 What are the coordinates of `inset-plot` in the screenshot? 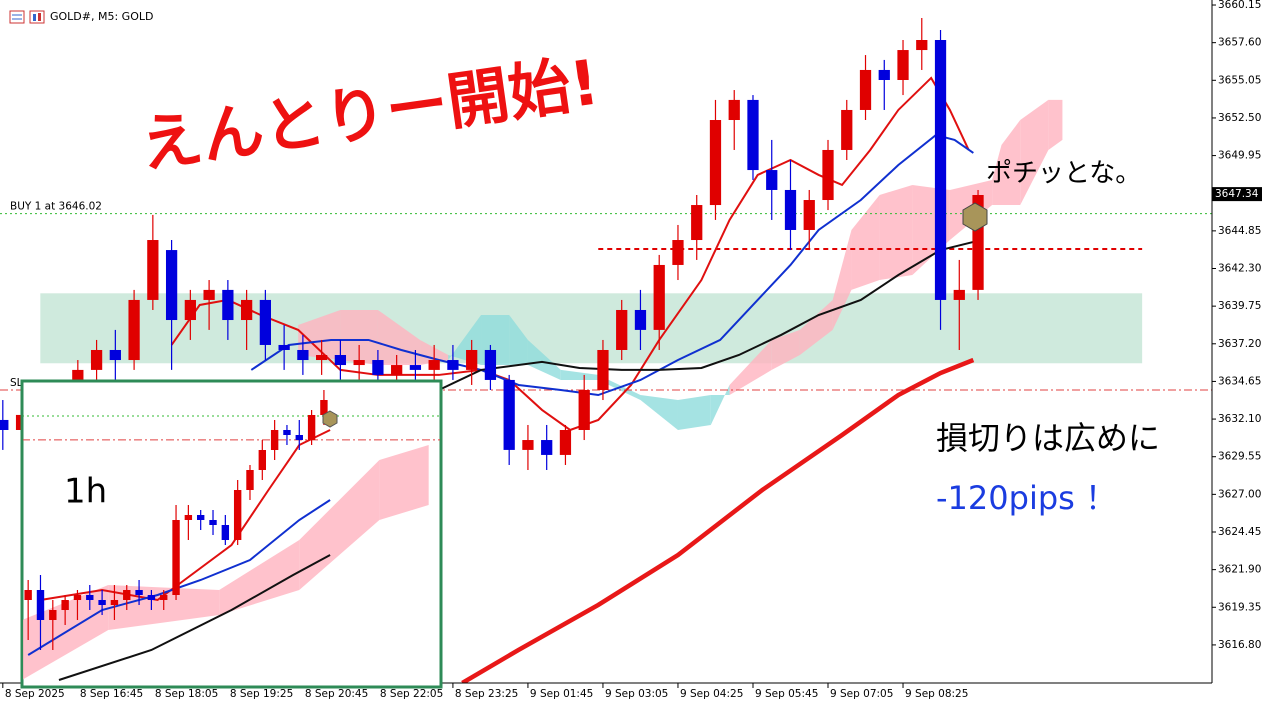 It's located at (231, 535).